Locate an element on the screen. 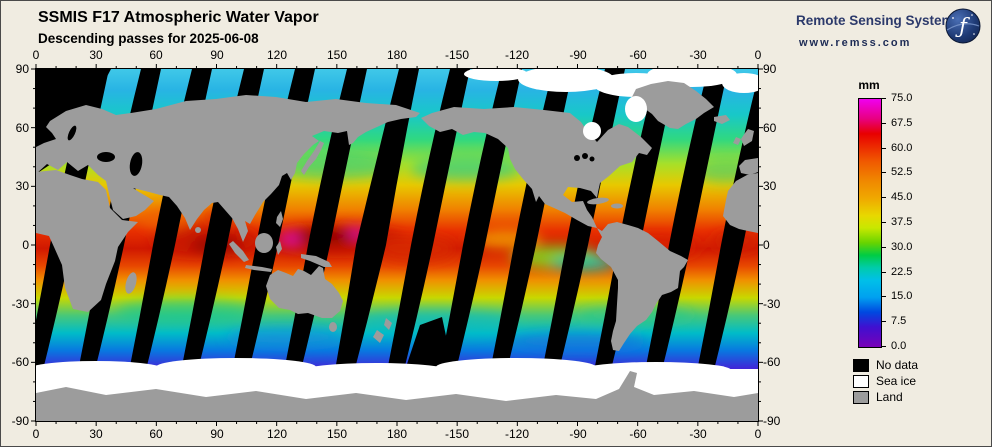 The image size is (992, 447). svg-text: ƒ is located at coordinates (962, 26).